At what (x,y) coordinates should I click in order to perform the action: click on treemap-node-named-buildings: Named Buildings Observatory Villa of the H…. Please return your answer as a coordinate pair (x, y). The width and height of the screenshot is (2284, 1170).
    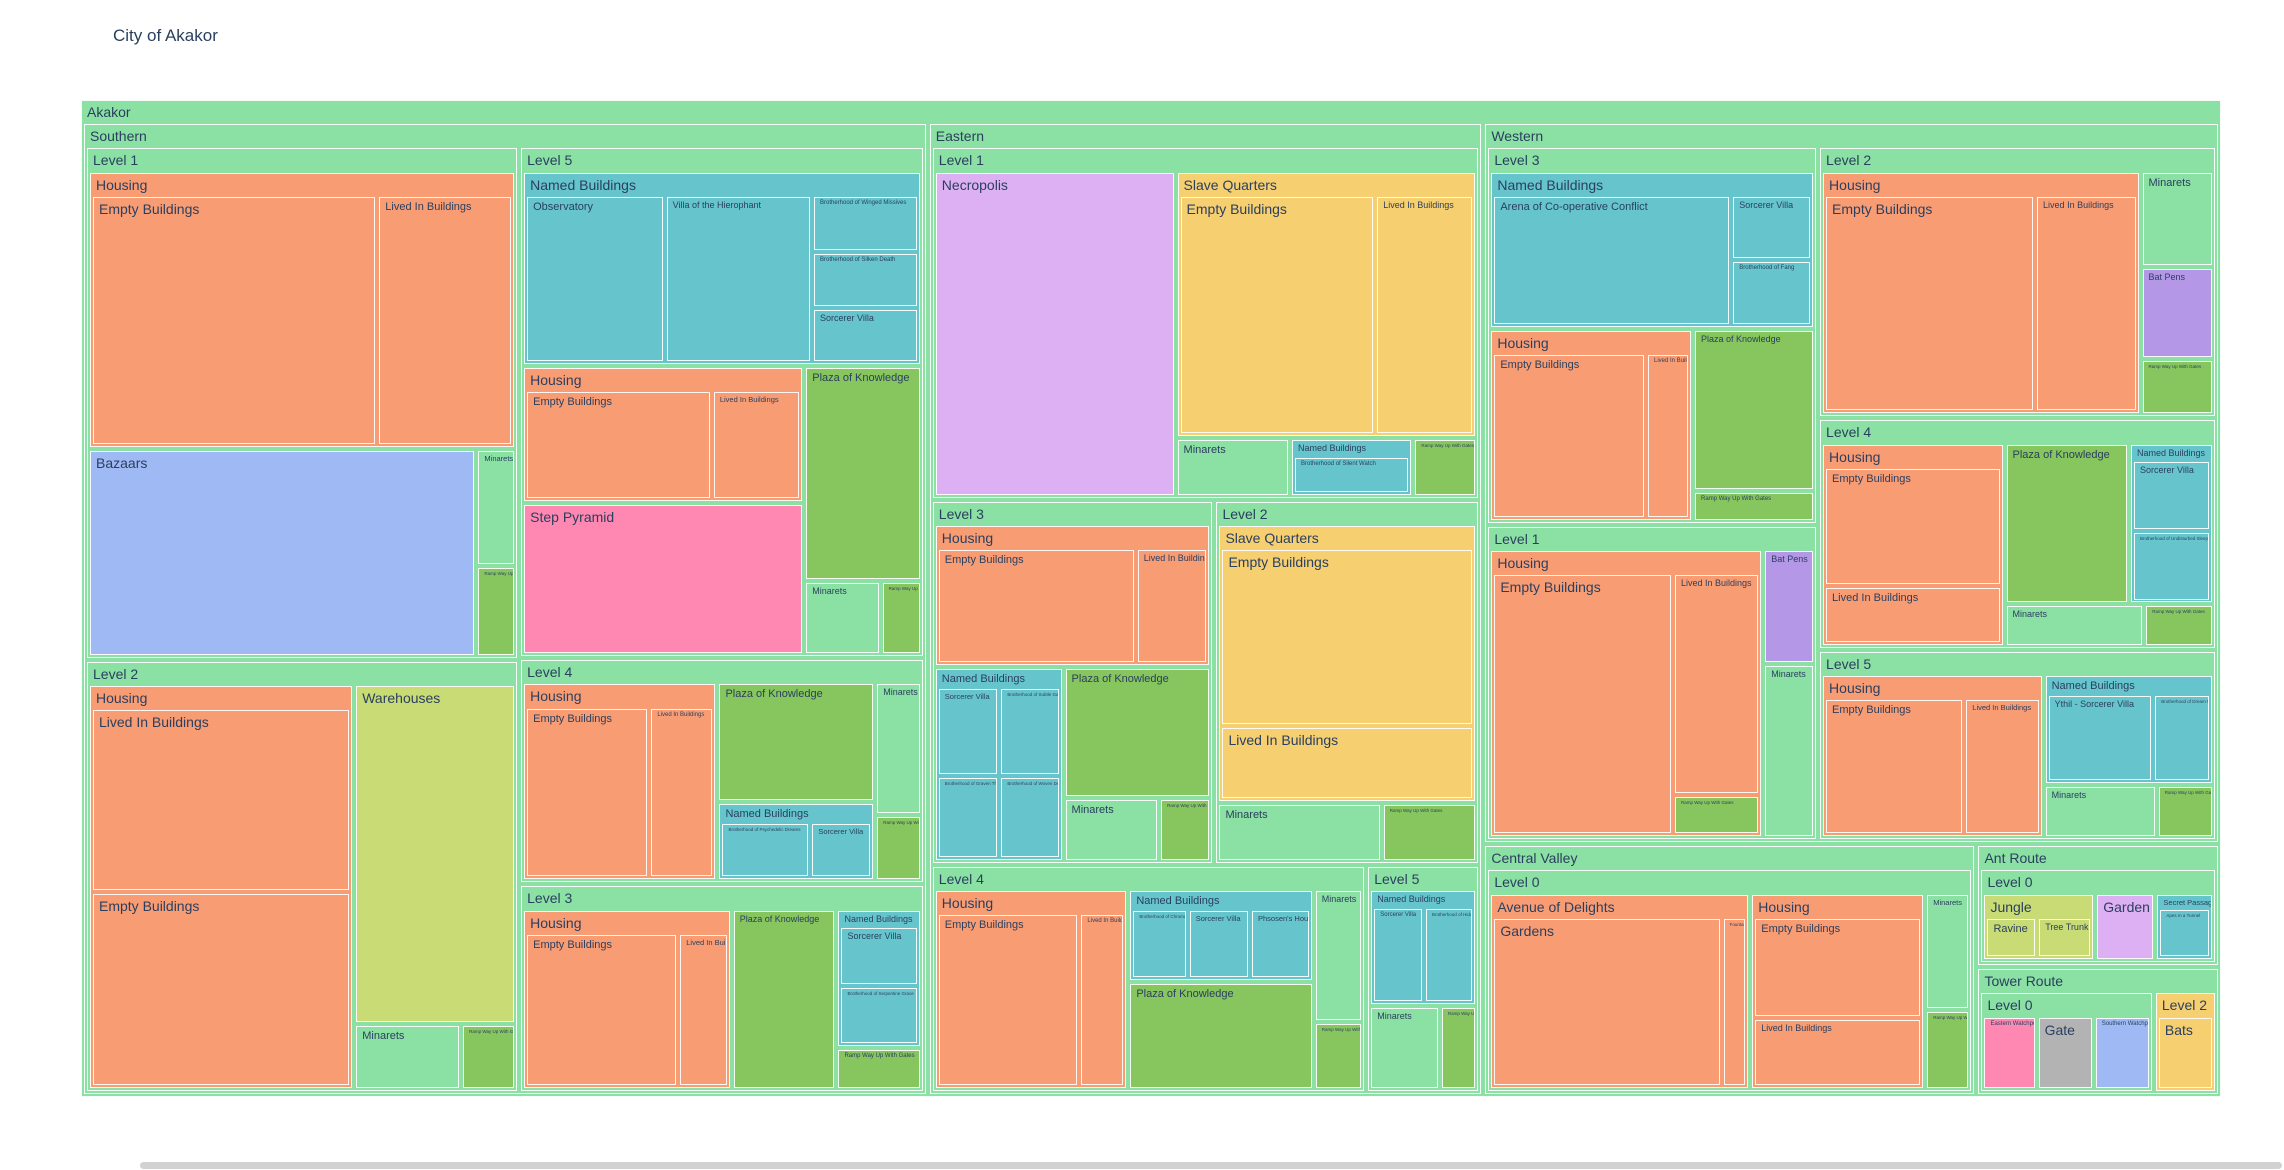
    Looking at the image, I should click on (722, 268).